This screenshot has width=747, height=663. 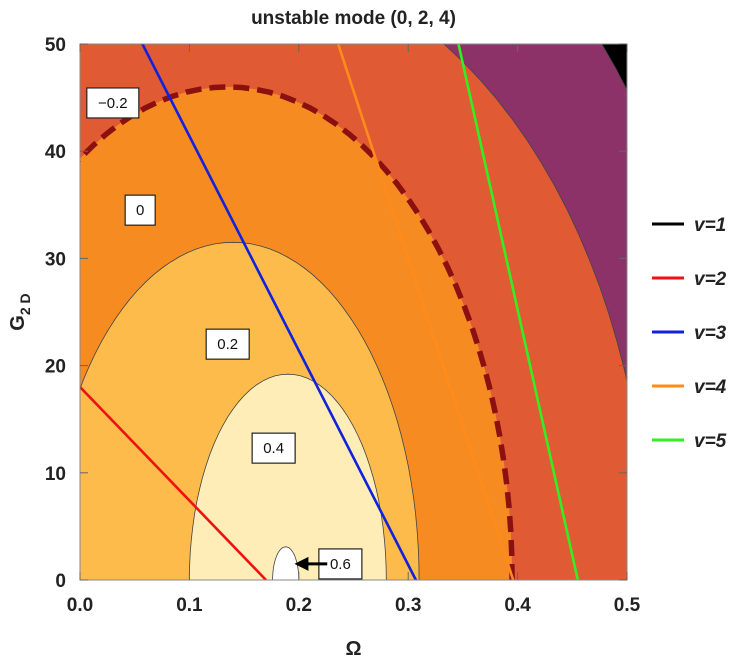 I want to click on contour-label-text: 0.4, so click(x=273, y=448).